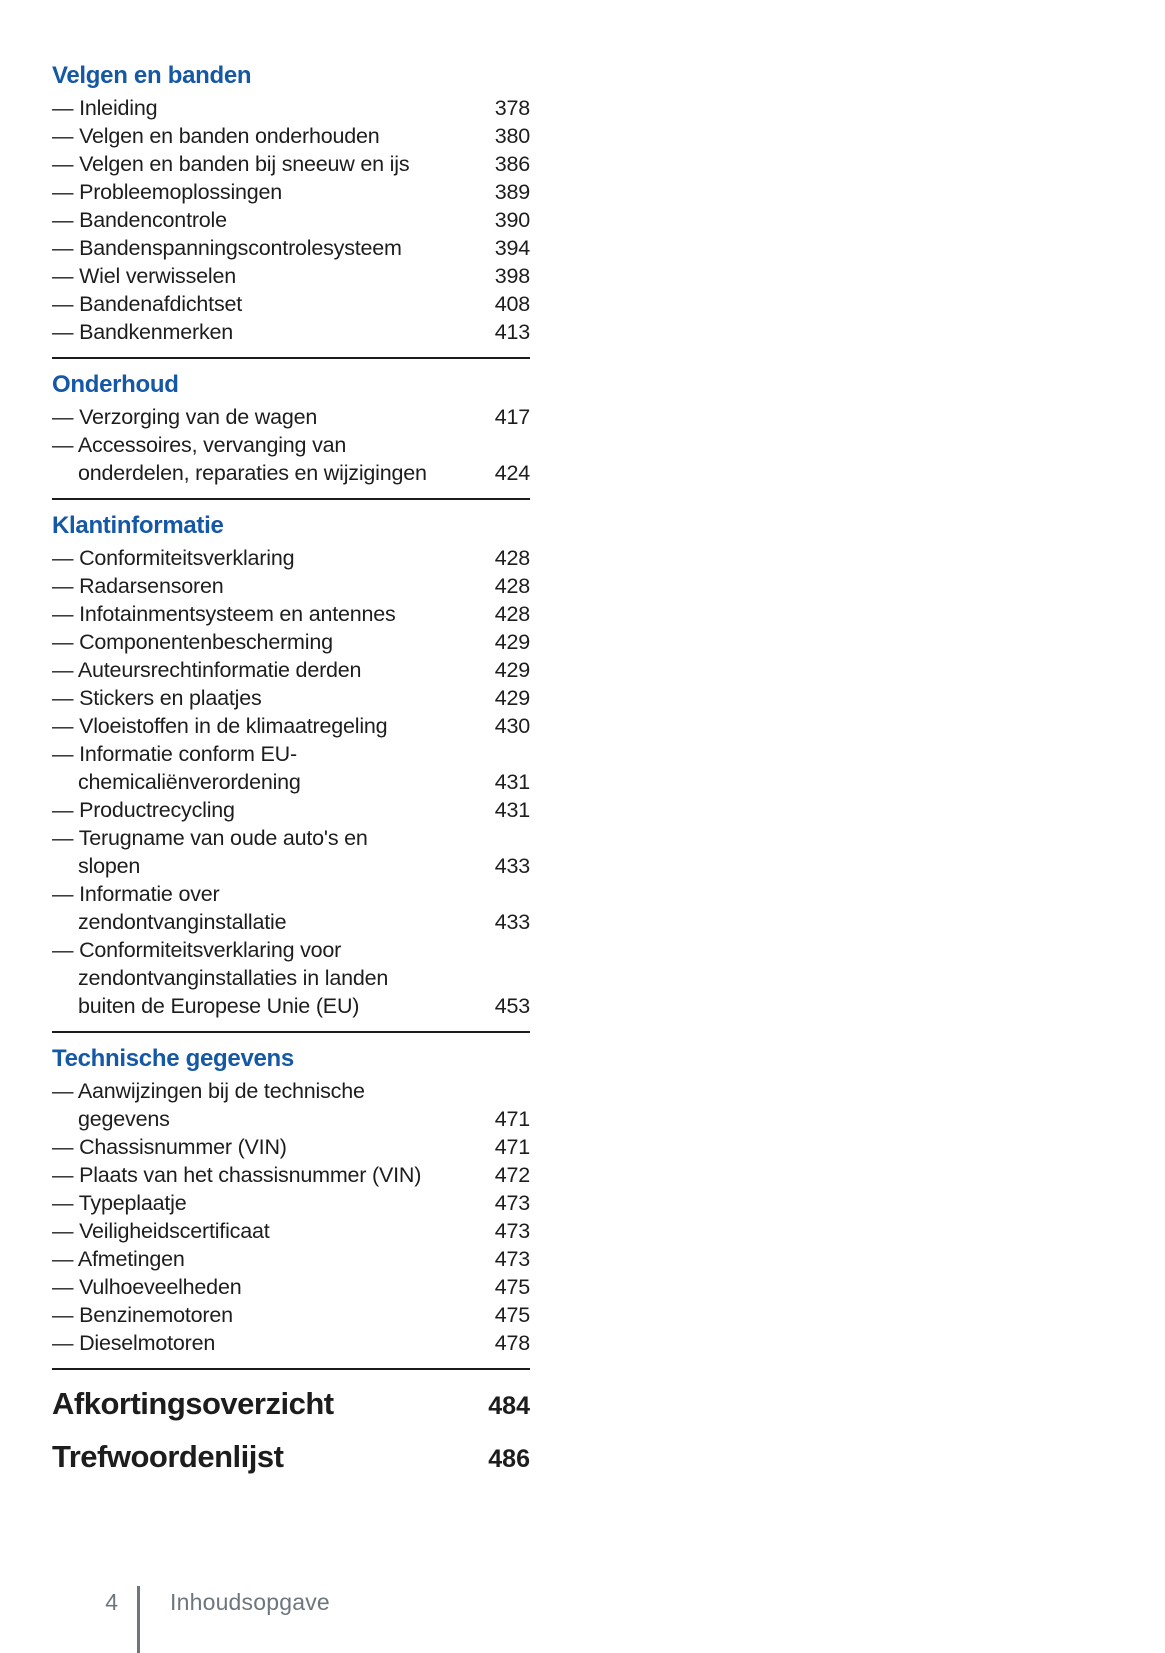 The width and height of the screenshot is (1165, 1653). Describe the element at coordinates (512, 220) in the screenshot. I see `toc-item-page: 390` at that location.